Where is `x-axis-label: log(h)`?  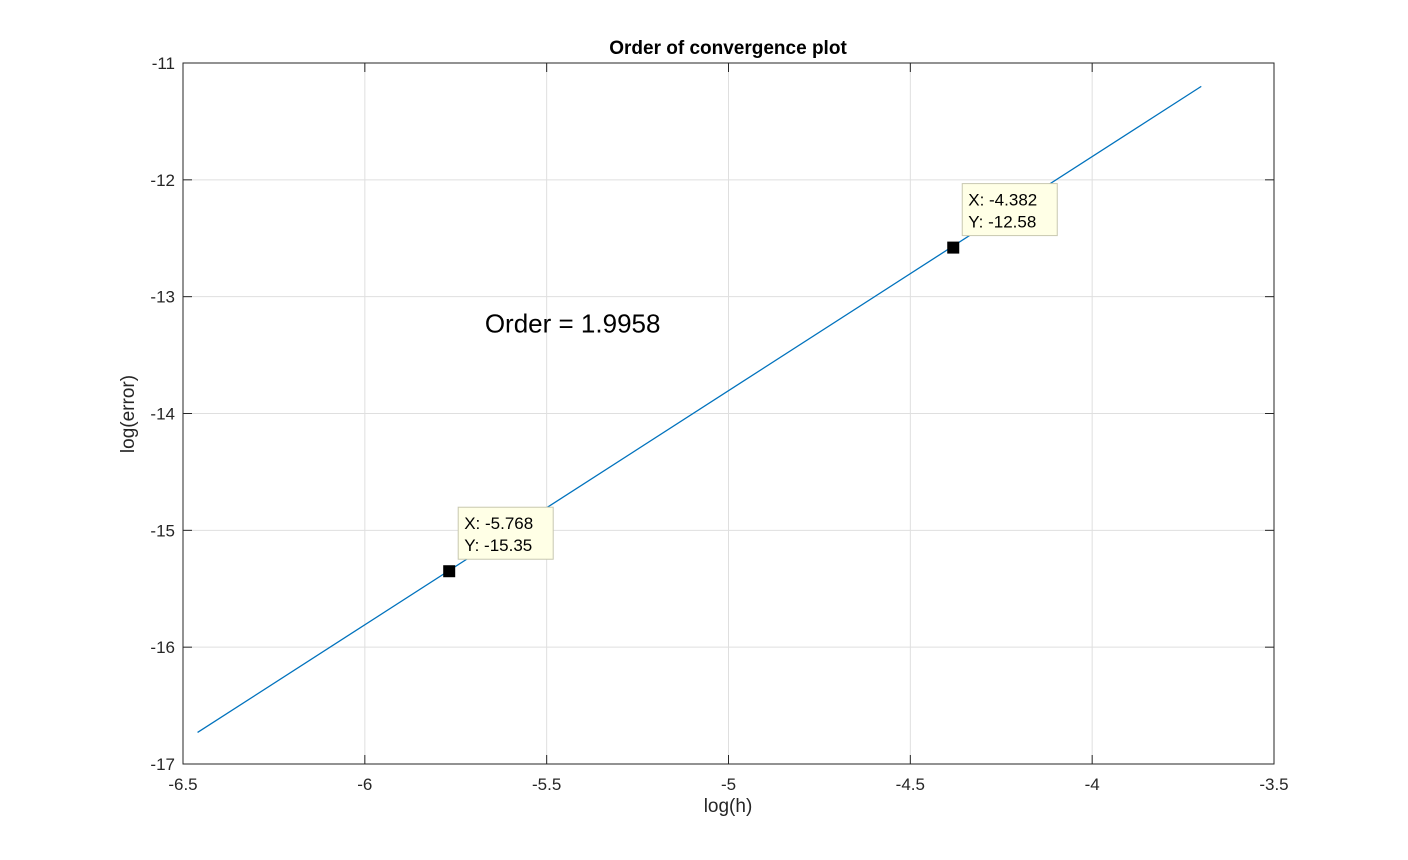 x-axis-label: log(h) is located at coordinates (728, 806).